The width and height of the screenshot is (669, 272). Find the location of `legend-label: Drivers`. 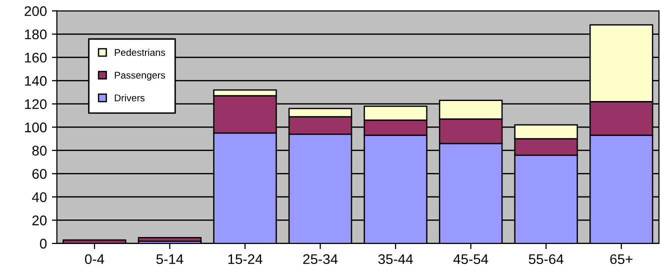

legend-label: Drivers is located at coordinates (129, 98).